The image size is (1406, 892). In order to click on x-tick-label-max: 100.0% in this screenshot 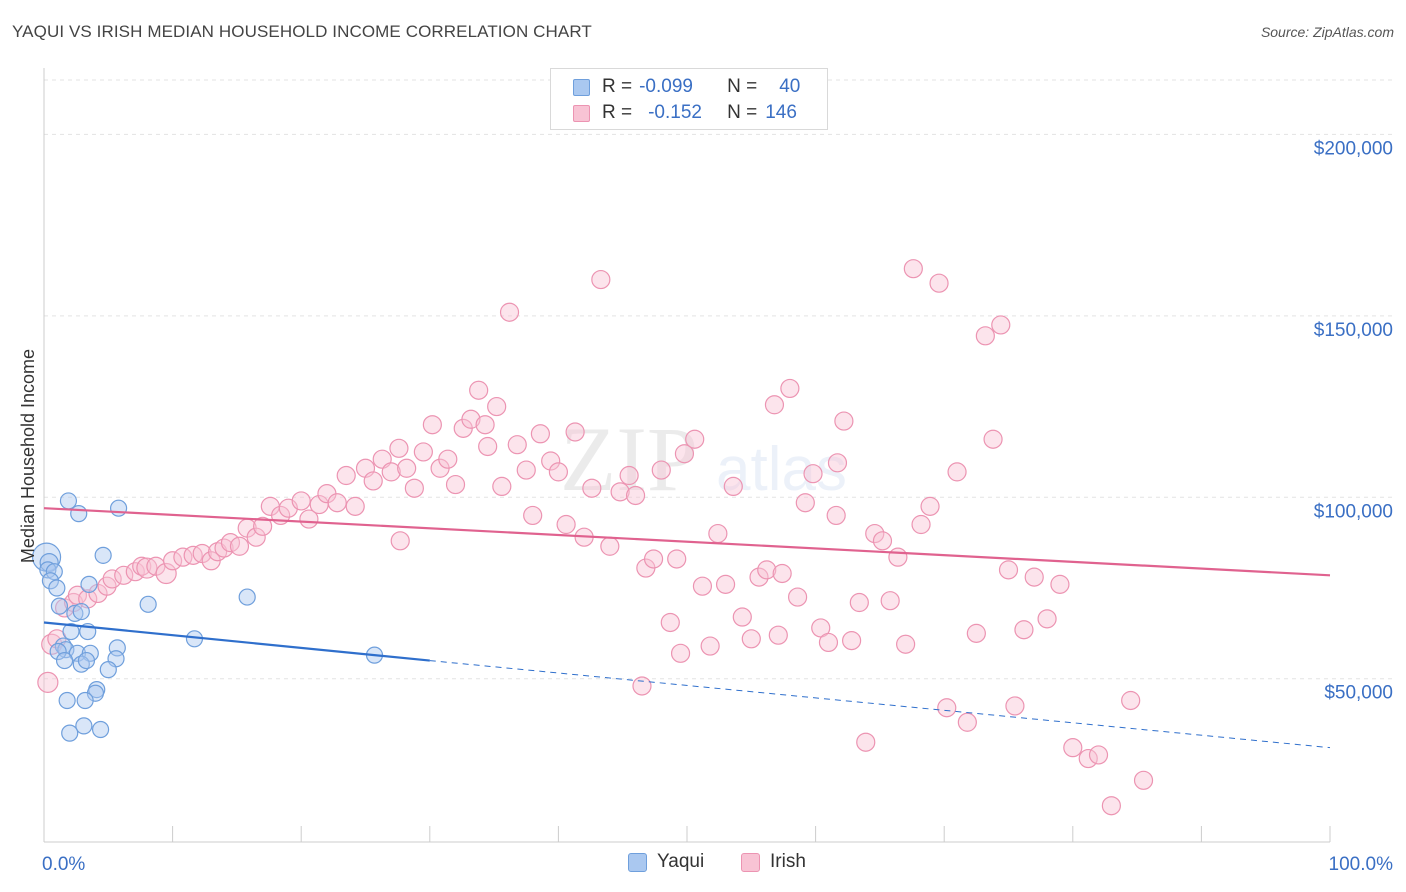, I will do `click(1361, 864)`.